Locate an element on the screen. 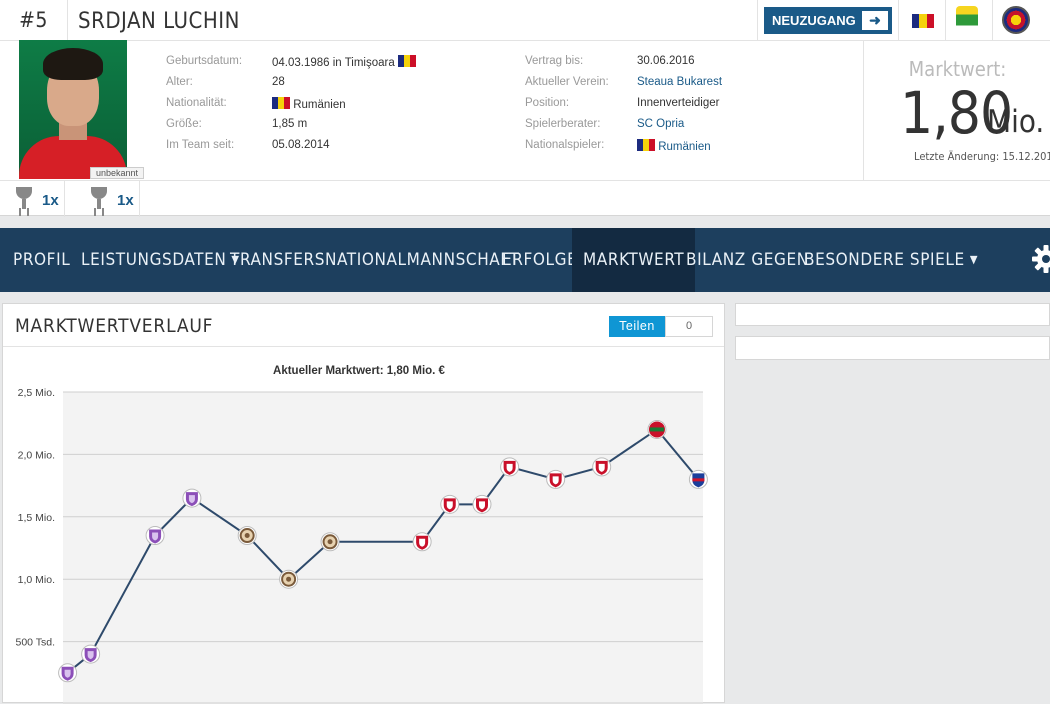 Image resolution: width=1050 pixels, height=704 pixels. nav-item-label: BILANZ GEGEN is located at coordinates (747, 260).